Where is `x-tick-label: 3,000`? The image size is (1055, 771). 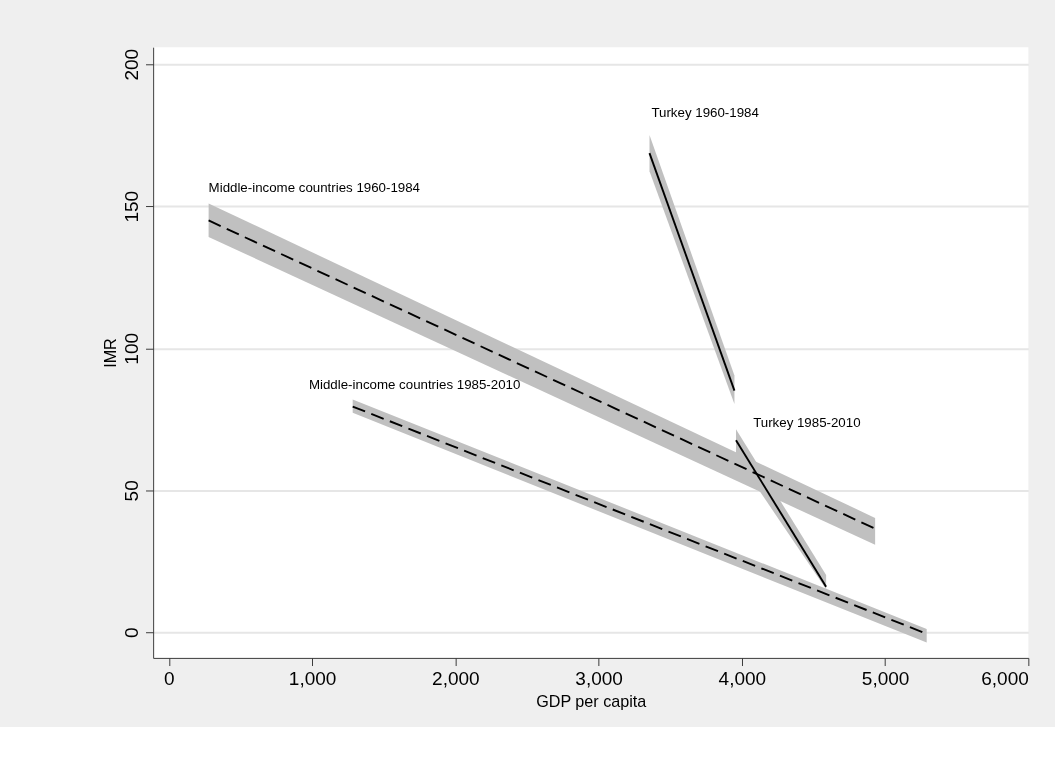 x-tick-label: 3,000 is located at coordinates (599, 679).